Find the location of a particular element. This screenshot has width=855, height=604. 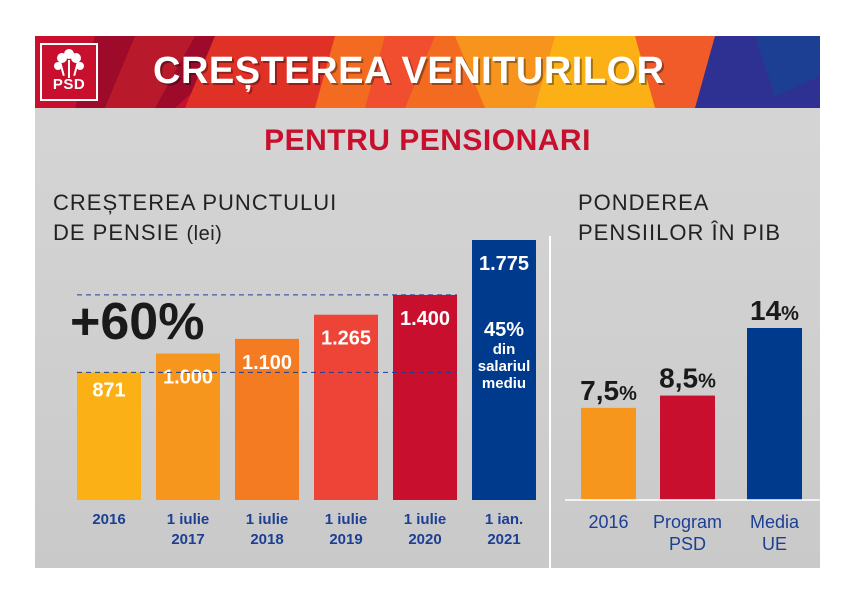

value-label-0: 871 is located at coordinates (108, 390).